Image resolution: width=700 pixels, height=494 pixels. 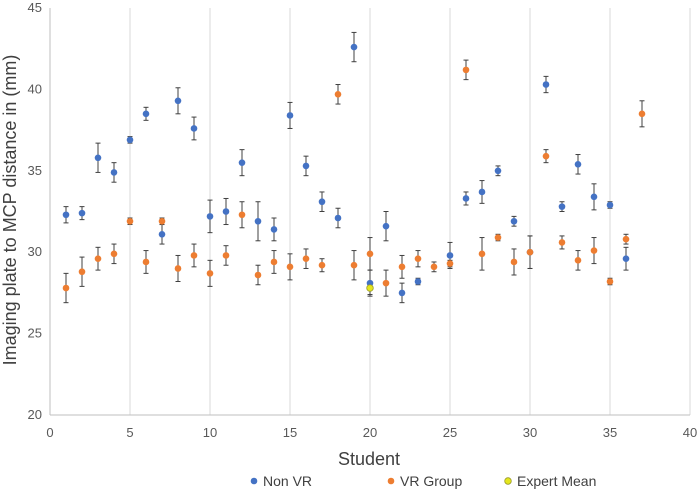 I want to click on x-tick-label: 0, so click(x=49, y=432).